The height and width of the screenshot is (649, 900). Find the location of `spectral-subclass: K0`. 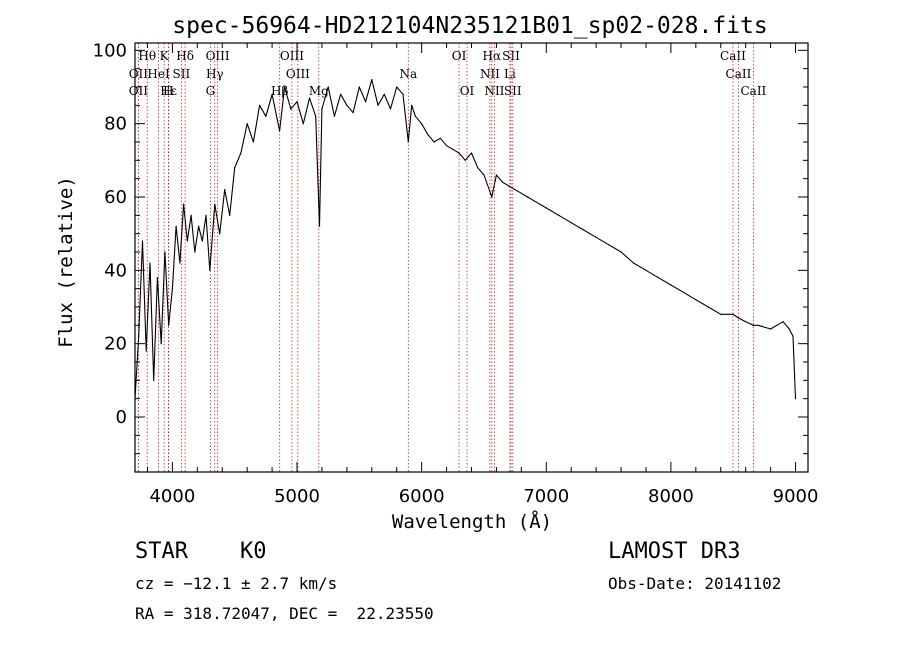

spectral-subclass: K0 is located at coordinates (253, 551).